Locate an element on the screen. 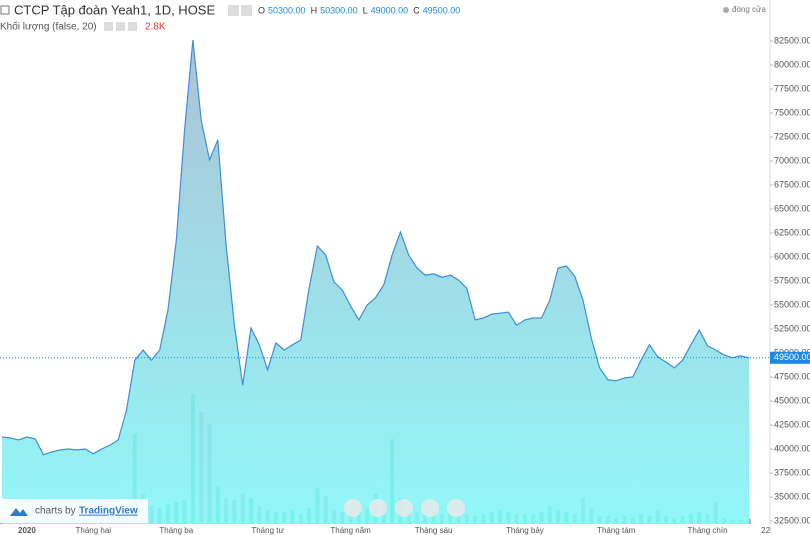  y-tick-label: 37500.00 is located at coordinates (792, 472).